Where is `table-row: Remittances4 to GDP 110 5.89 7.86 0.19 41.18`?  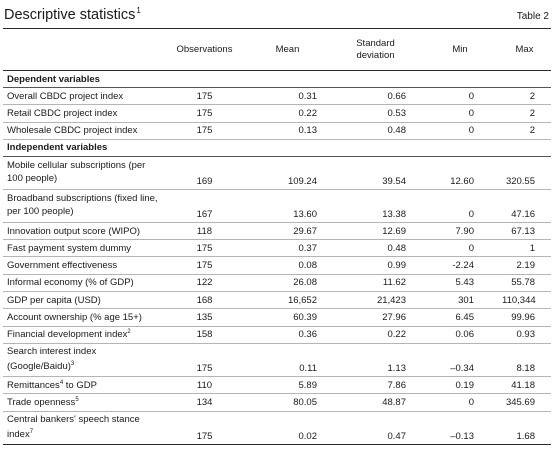
table-row: Remittances4 to GDP 110 5.89 7.86 0.19 41.18 is located at coordinates (277, 385).